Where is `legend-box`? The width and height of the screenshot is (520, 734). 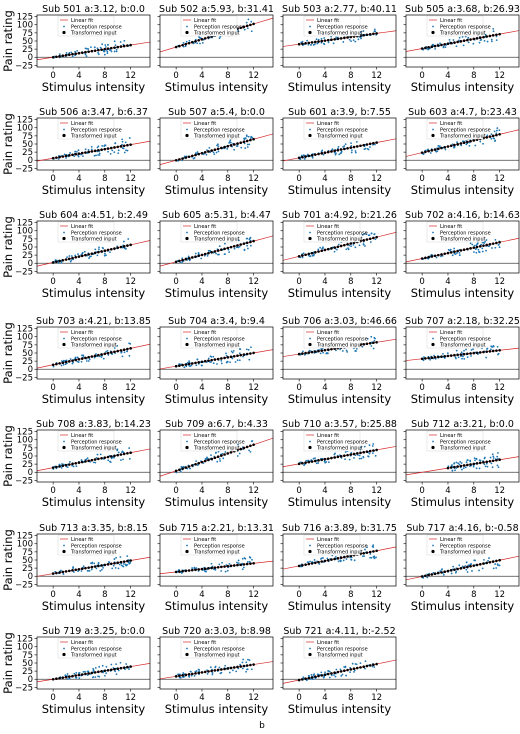 legend-box is located at coordinates (209, 129).